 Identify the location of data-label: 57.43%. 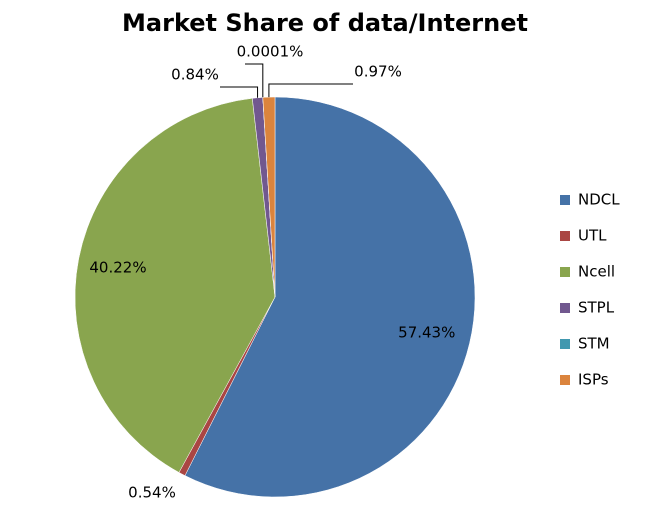
(426, 333).